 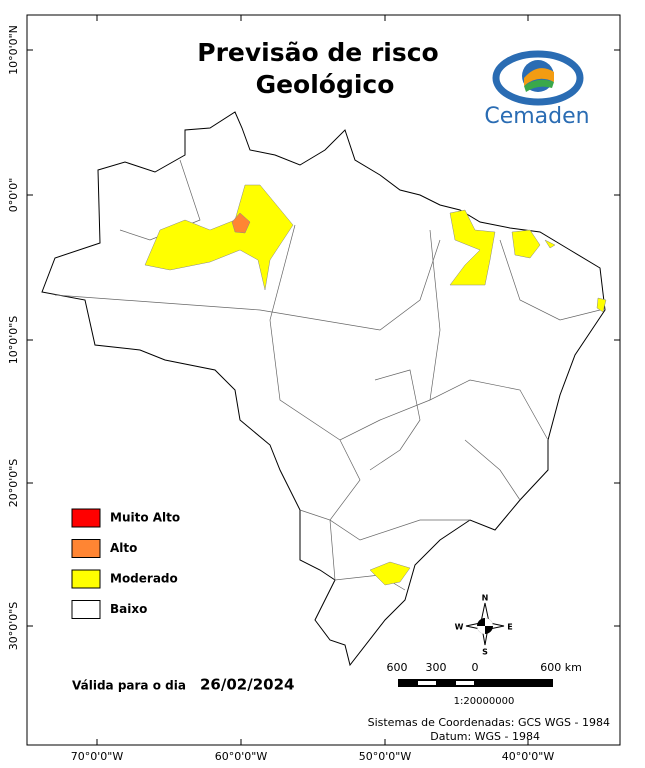 What do you see at coordinates (475, 667) in the screenshot?
I see `scale-label: 0` at bounding box center [475, 667].